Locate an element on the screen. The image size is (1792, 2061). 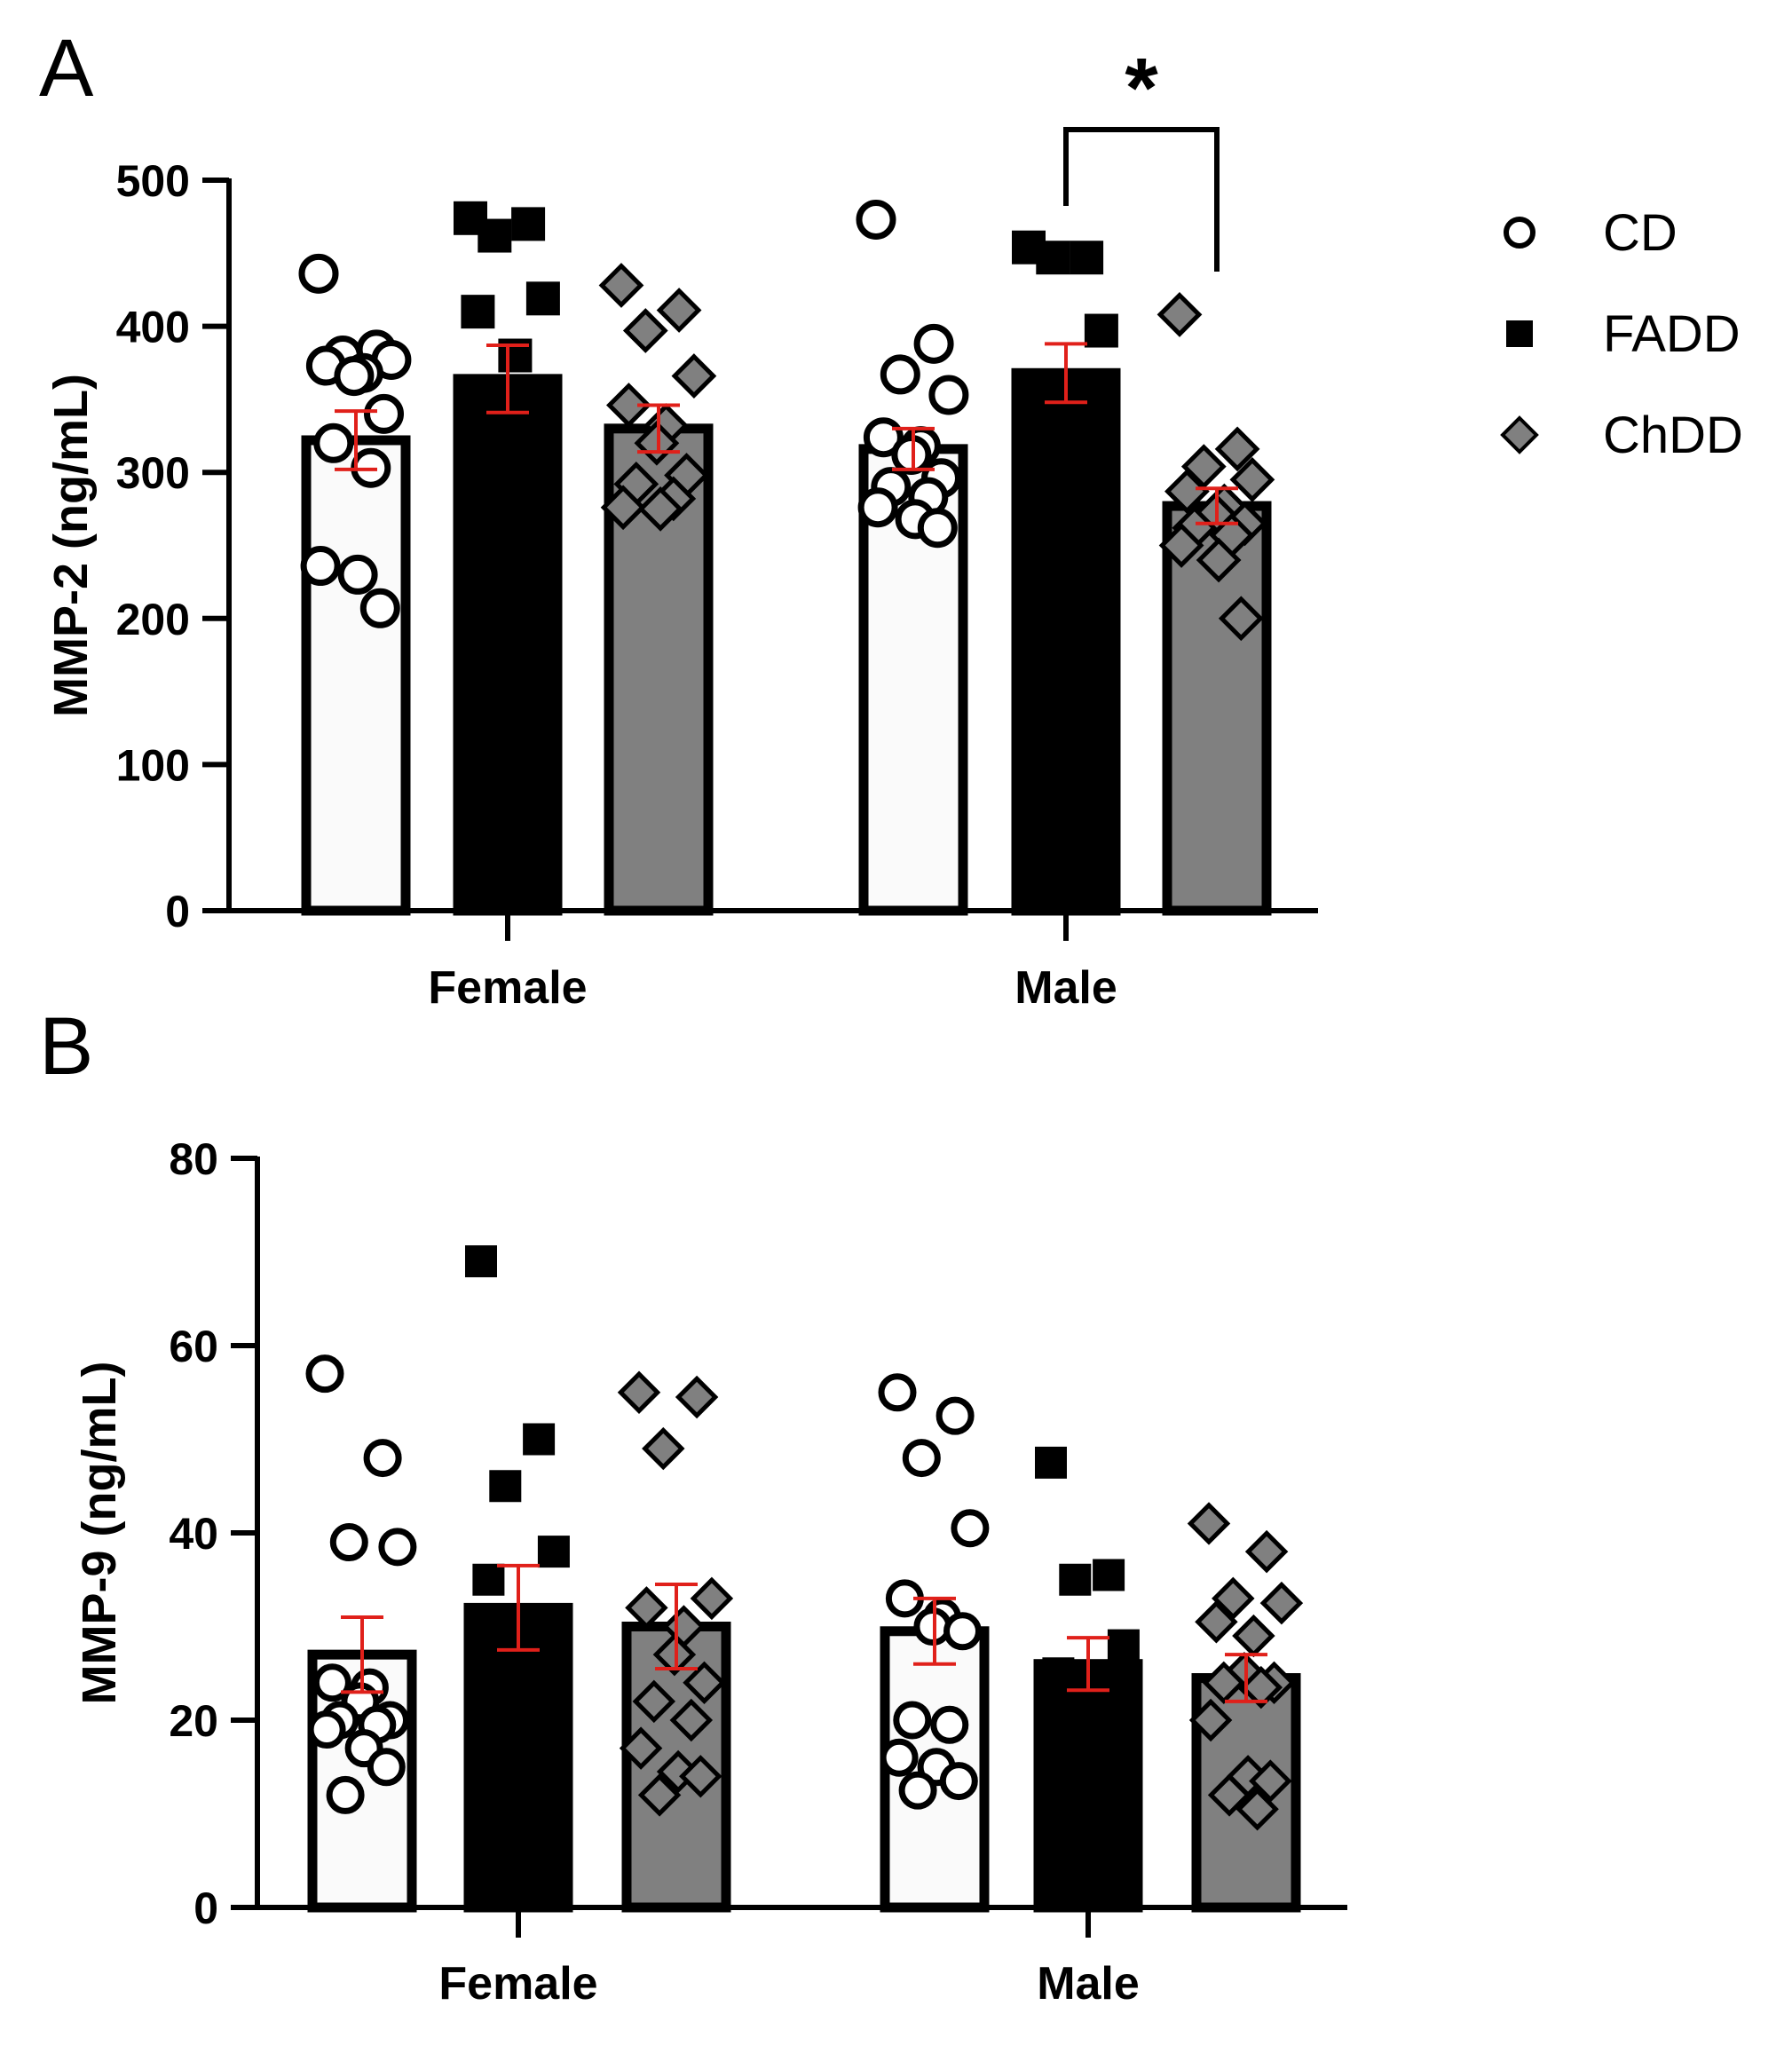
legend-marker-square is located at coordinates (1519, 333).